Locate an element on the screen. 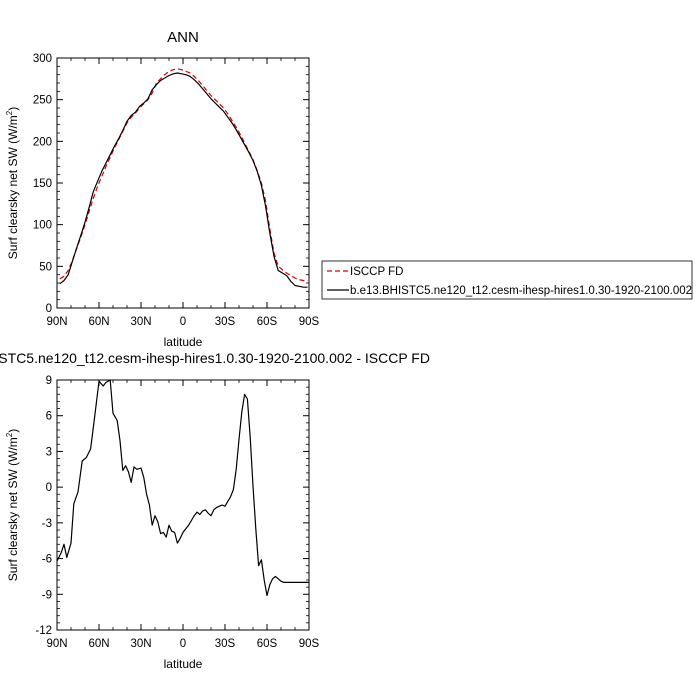  chart-1-series is located at coordinates (183, 178).